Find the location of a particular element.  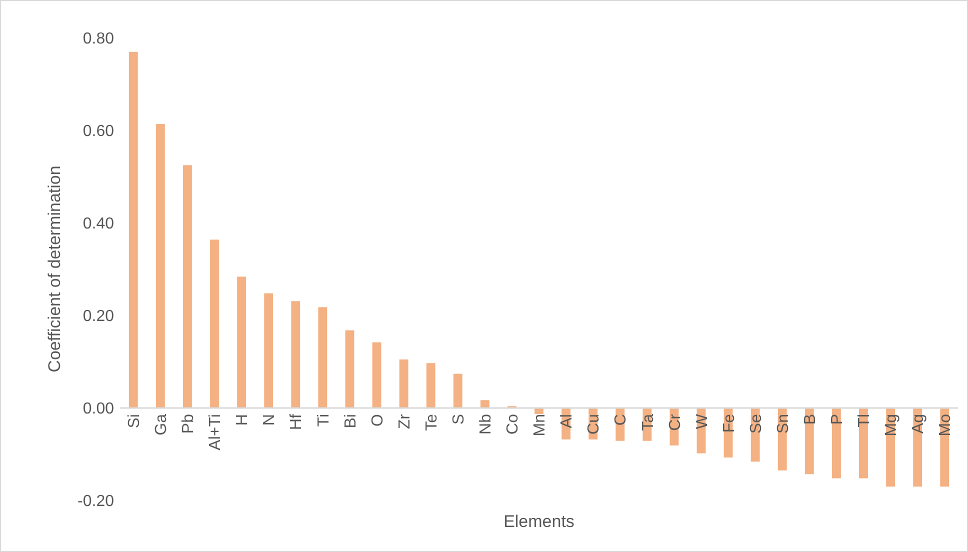

x-tick-label: Hf is located at coordinates (297, 421).